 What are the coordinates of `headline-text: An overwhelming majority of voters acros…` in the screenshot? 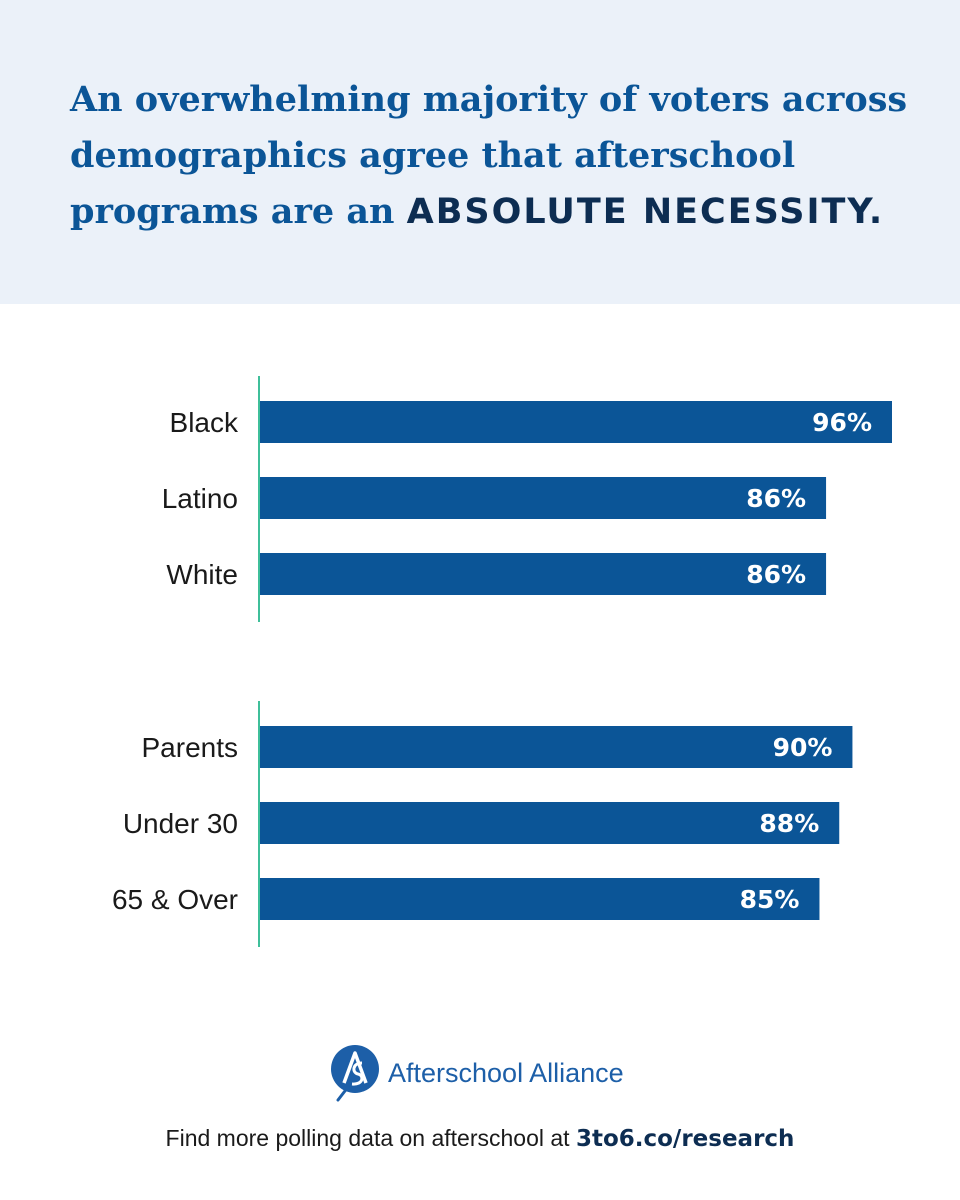 It's located at (489, 155).